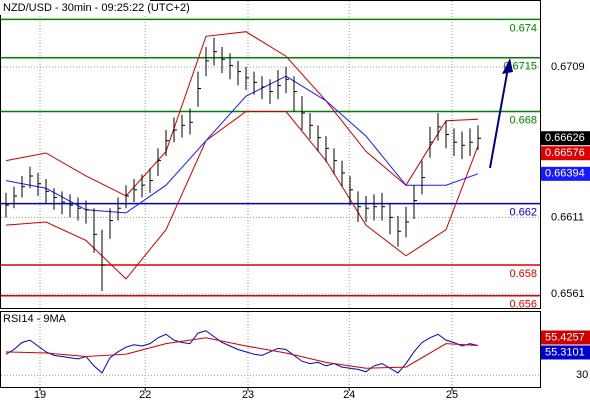  I want to click on value-label: 55.4257, so click(565, 337).